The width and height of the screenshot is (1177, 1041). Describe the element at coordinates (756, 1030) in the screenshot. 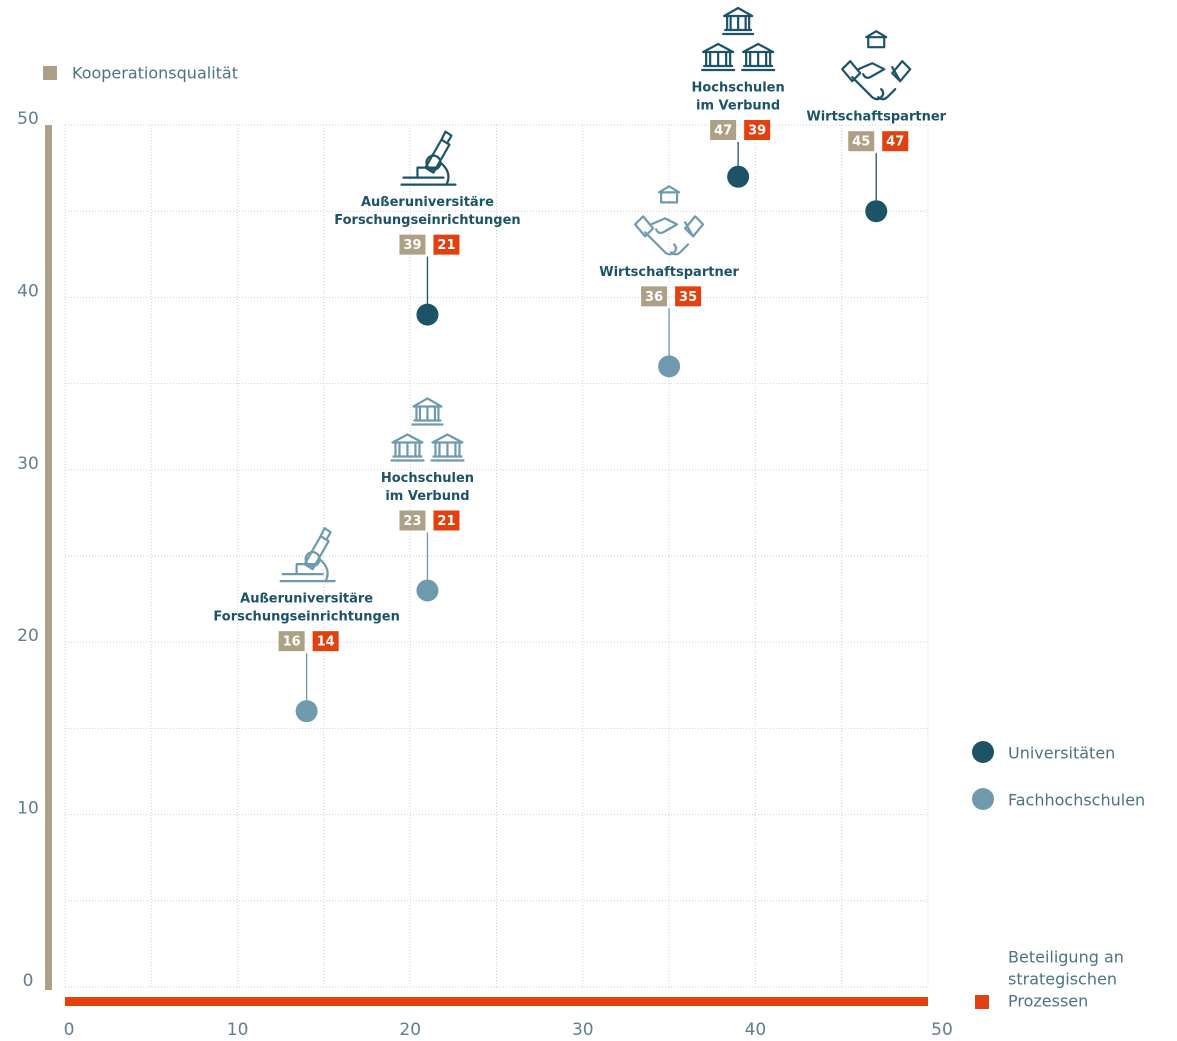

I see `x-tick-label: 40` at that location.